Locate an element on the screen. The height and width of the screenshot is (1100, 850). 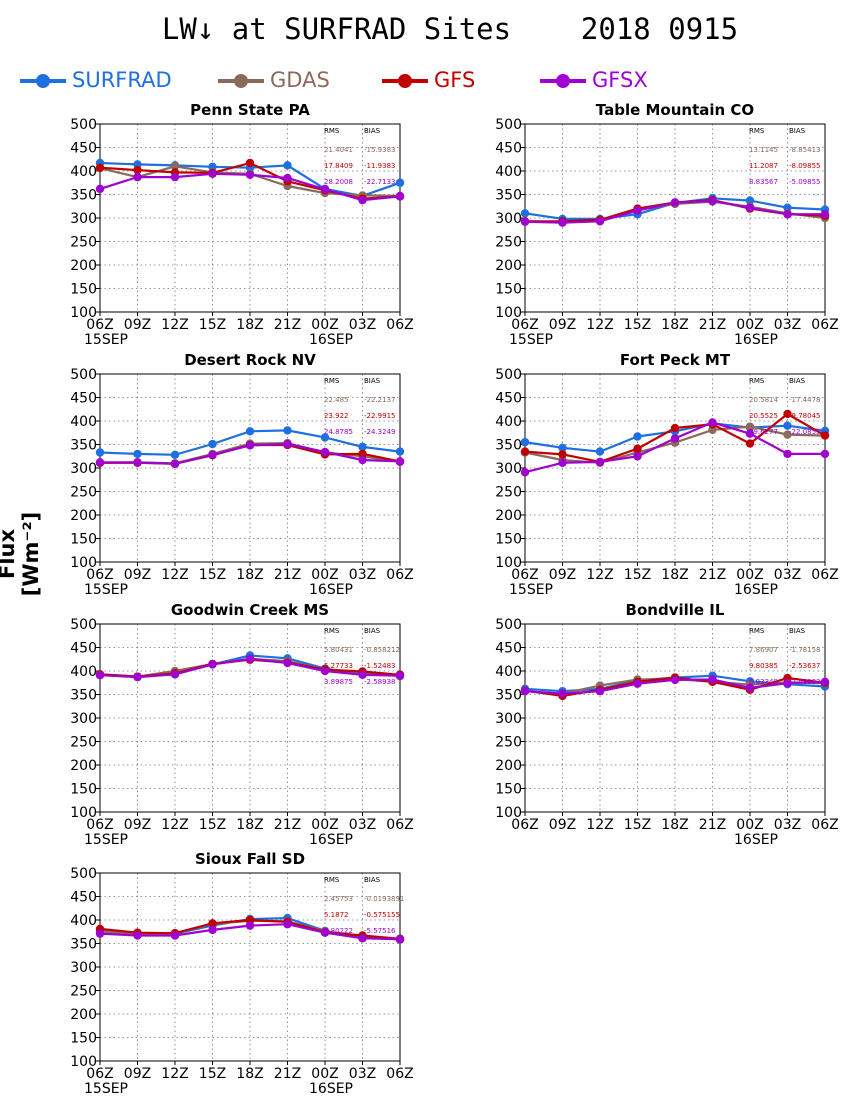
data-point-gdas is located at coordinates (175, 166).